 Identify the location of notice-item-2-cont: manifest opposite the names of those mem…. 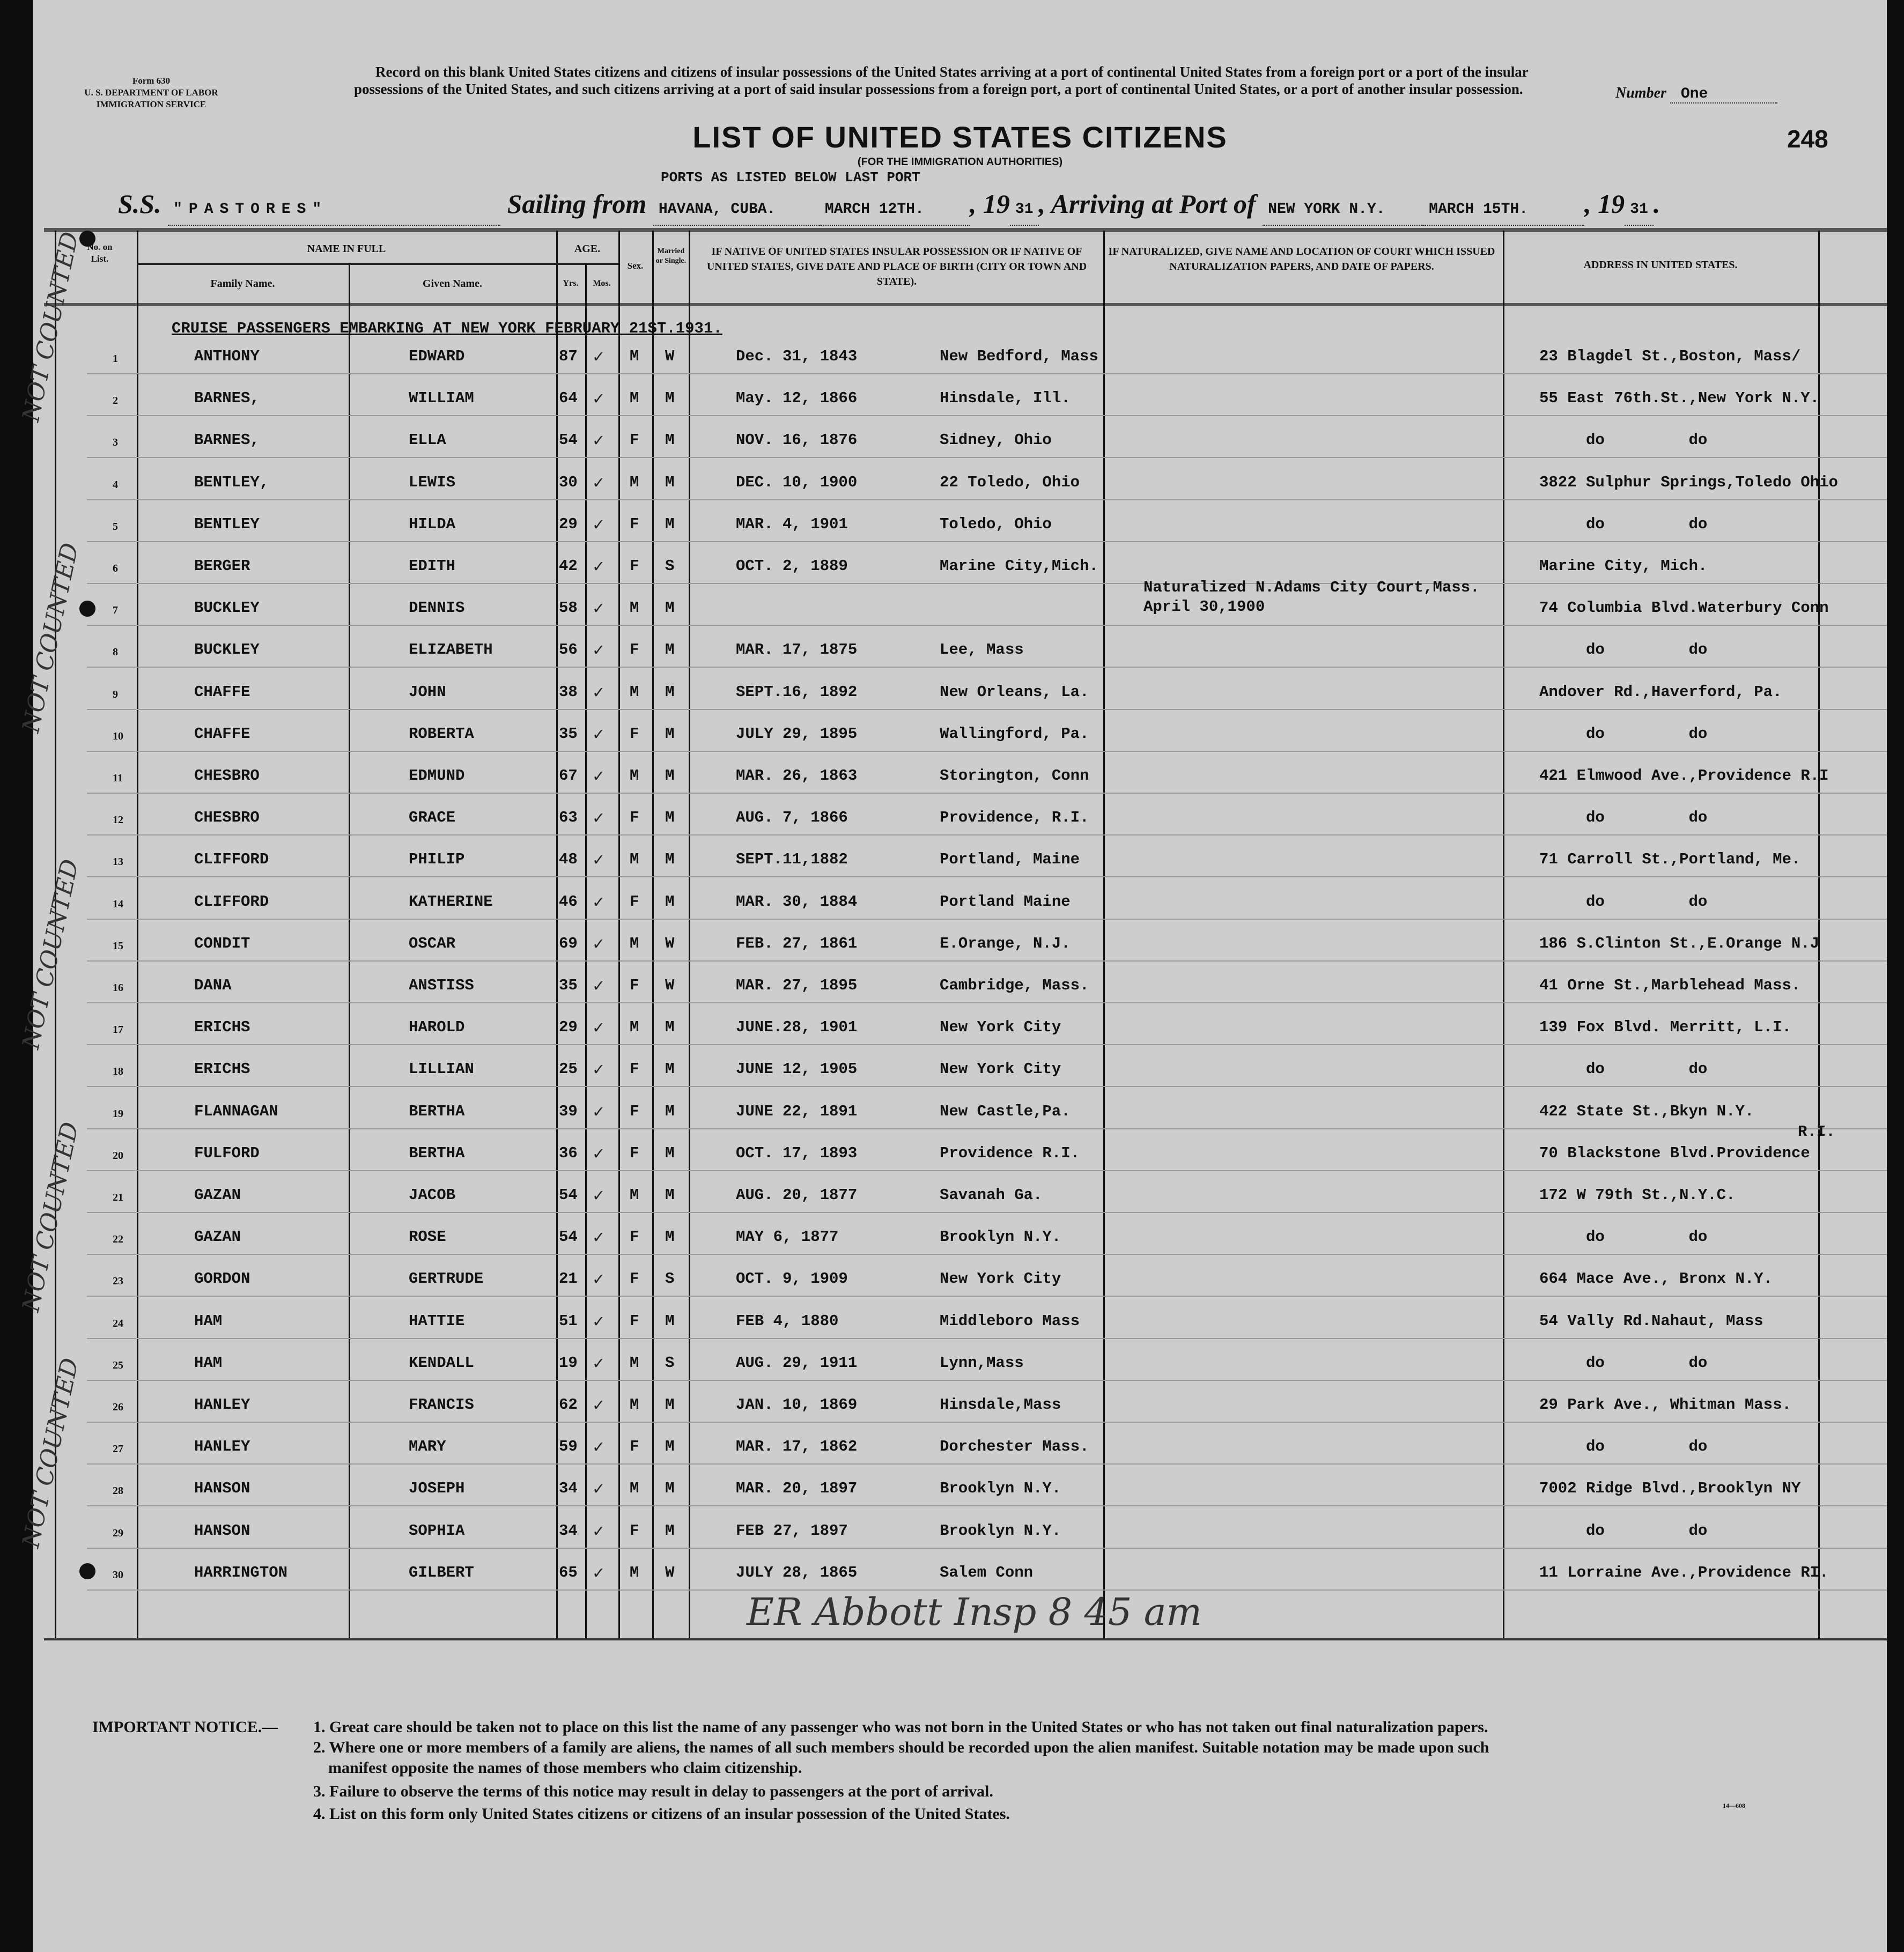
(565, 1768).